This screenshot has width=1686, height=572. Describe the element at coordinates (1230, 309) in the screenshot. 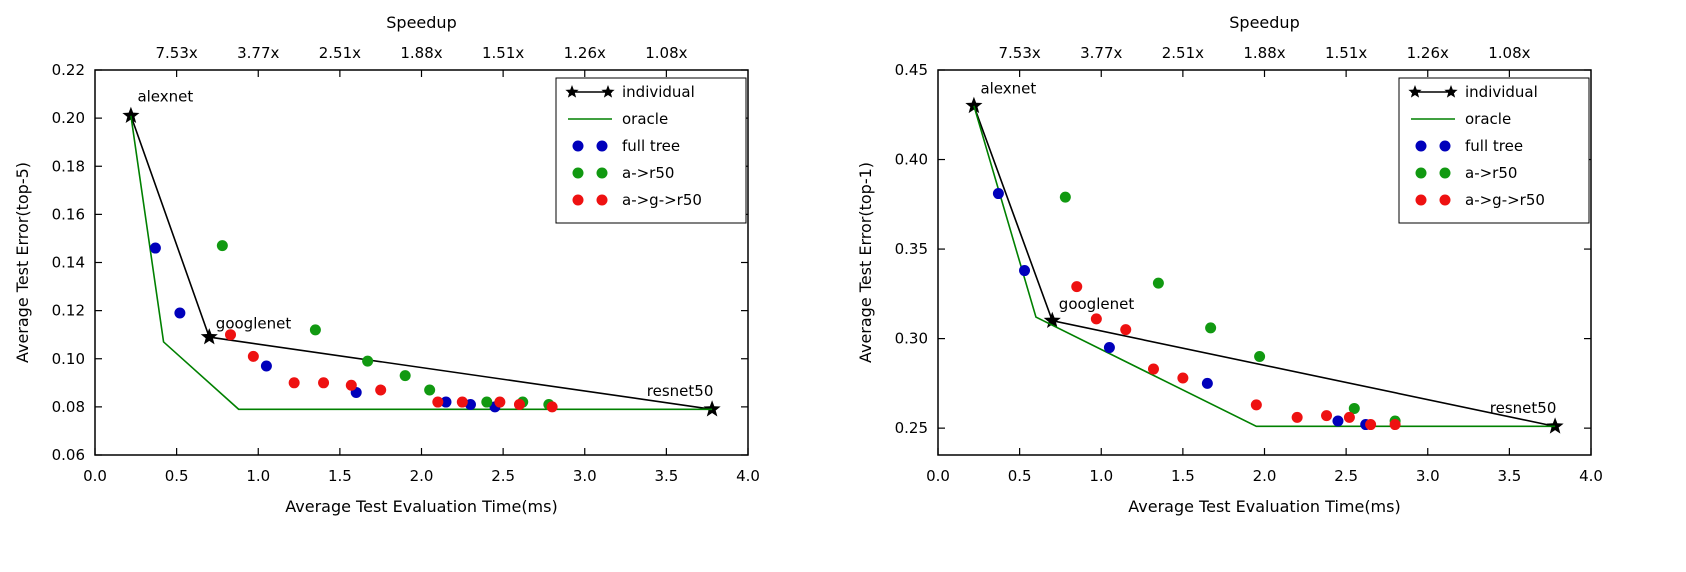

I see `series-a-r50` at that location.